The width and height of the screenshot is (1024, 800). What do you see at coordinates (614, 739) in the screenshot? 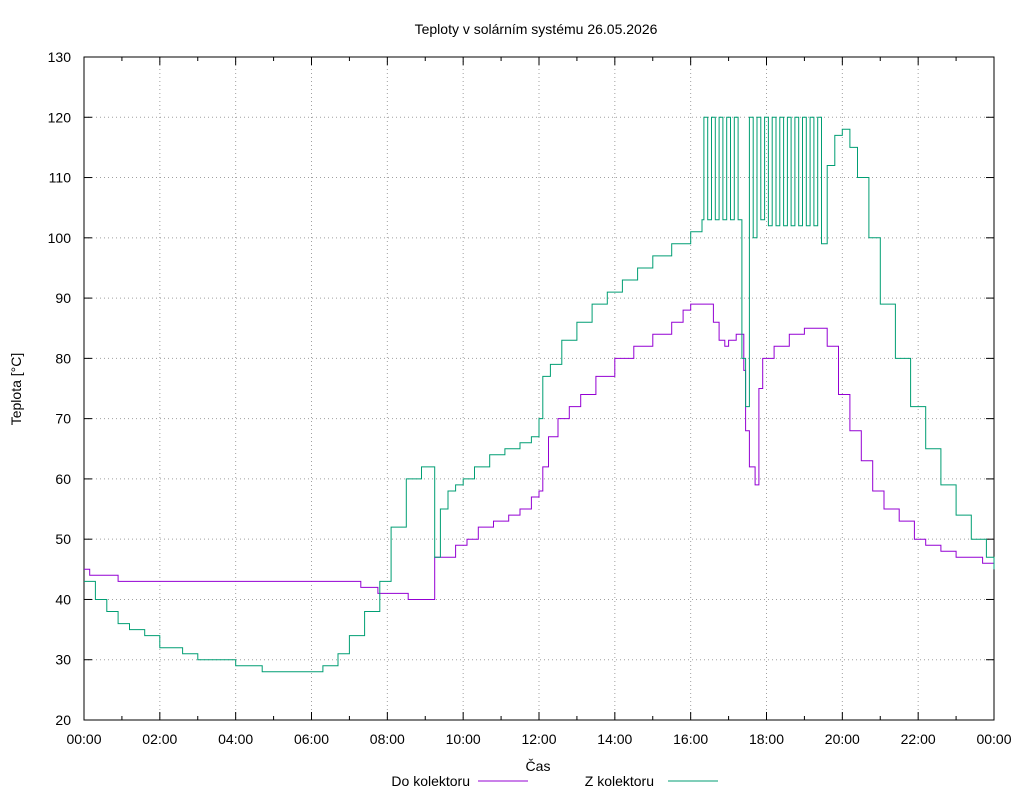
I see `x-tick-label: 14:00` at bounding box center [614, 739].